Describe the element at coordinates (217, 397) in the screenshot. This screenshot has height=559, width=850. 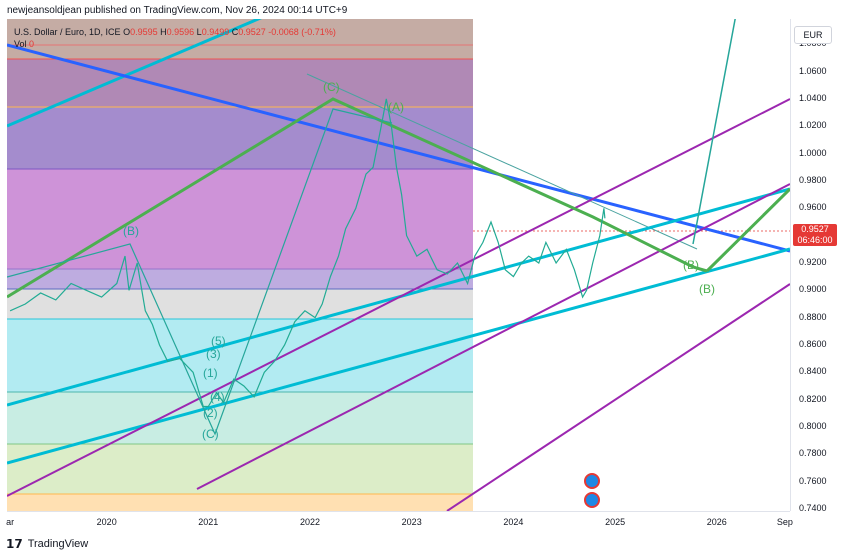
I see `wave-label-4: (4)` at that location.